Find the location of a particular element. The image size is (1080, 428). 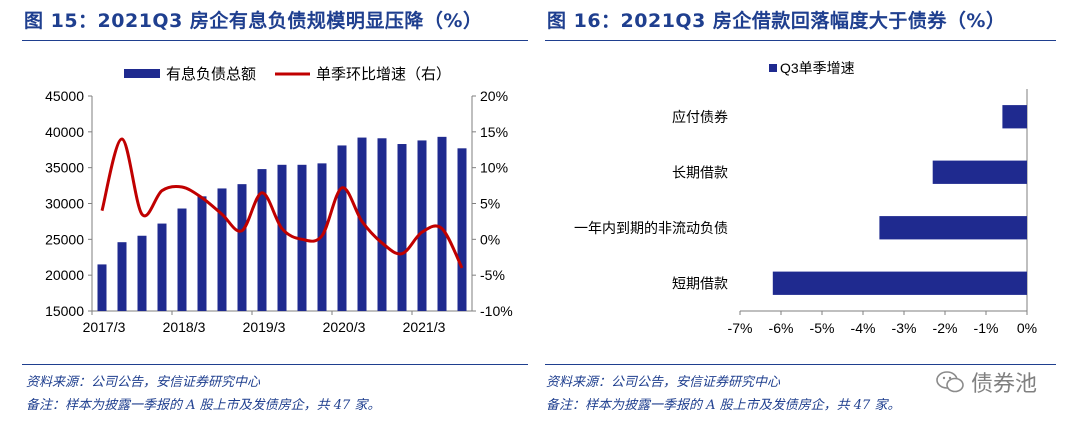

right-tick-label: -10% is located at coordinates (496, 311).